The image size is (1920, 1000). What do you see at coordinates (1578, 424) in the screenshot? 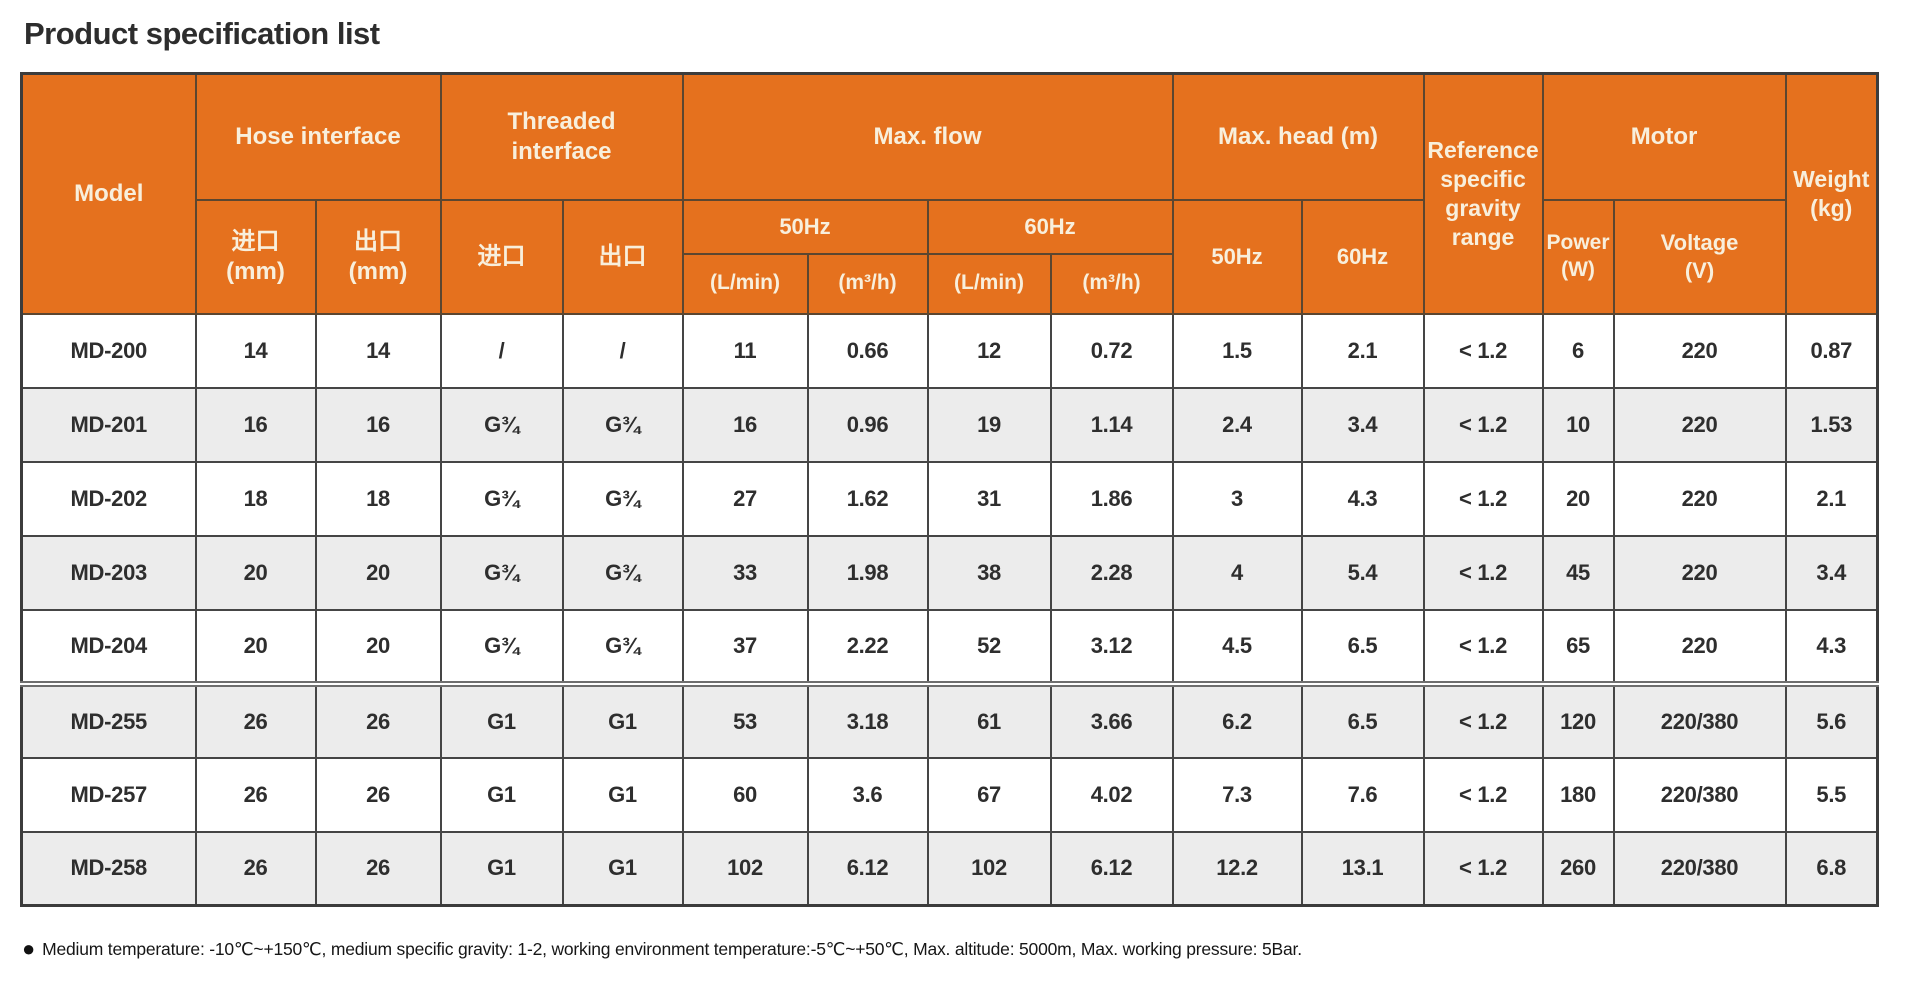
I see `cell-power: 10` at bounding box center [1578, 424].